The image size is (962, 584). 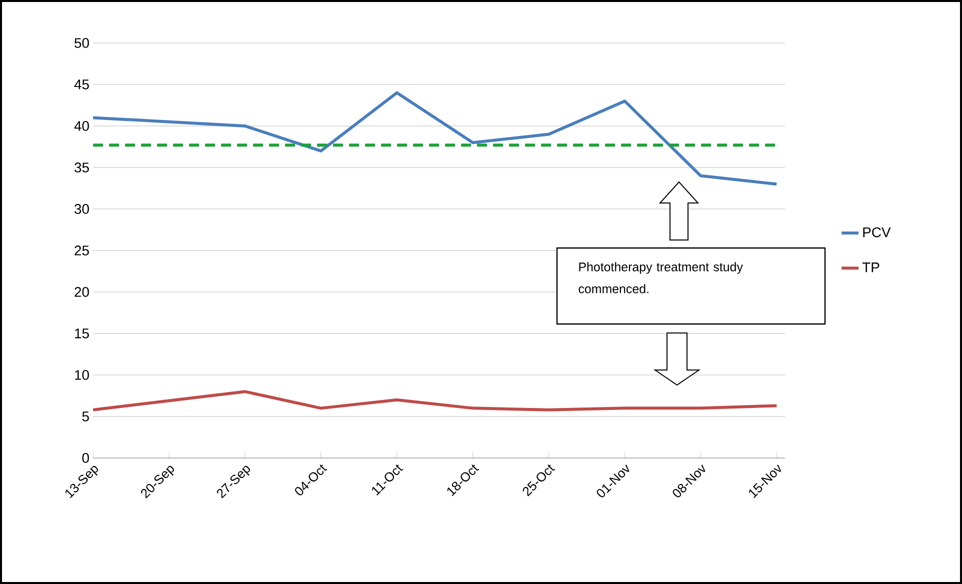 I want to click on y-tick-label: 20, so click(x=81, y=292).